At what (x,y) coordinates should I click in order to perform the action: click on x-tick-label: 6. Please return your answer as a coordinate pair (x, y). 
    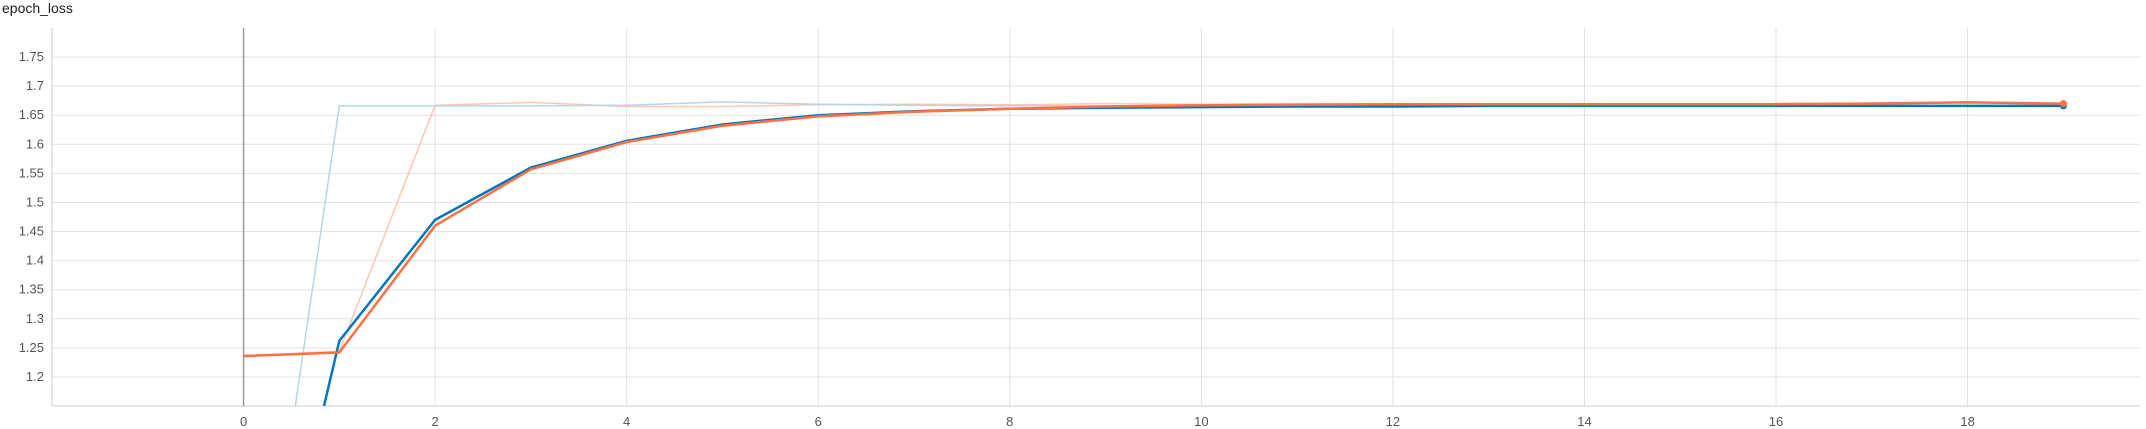
    Looking at the image, I should click on (818, 421).